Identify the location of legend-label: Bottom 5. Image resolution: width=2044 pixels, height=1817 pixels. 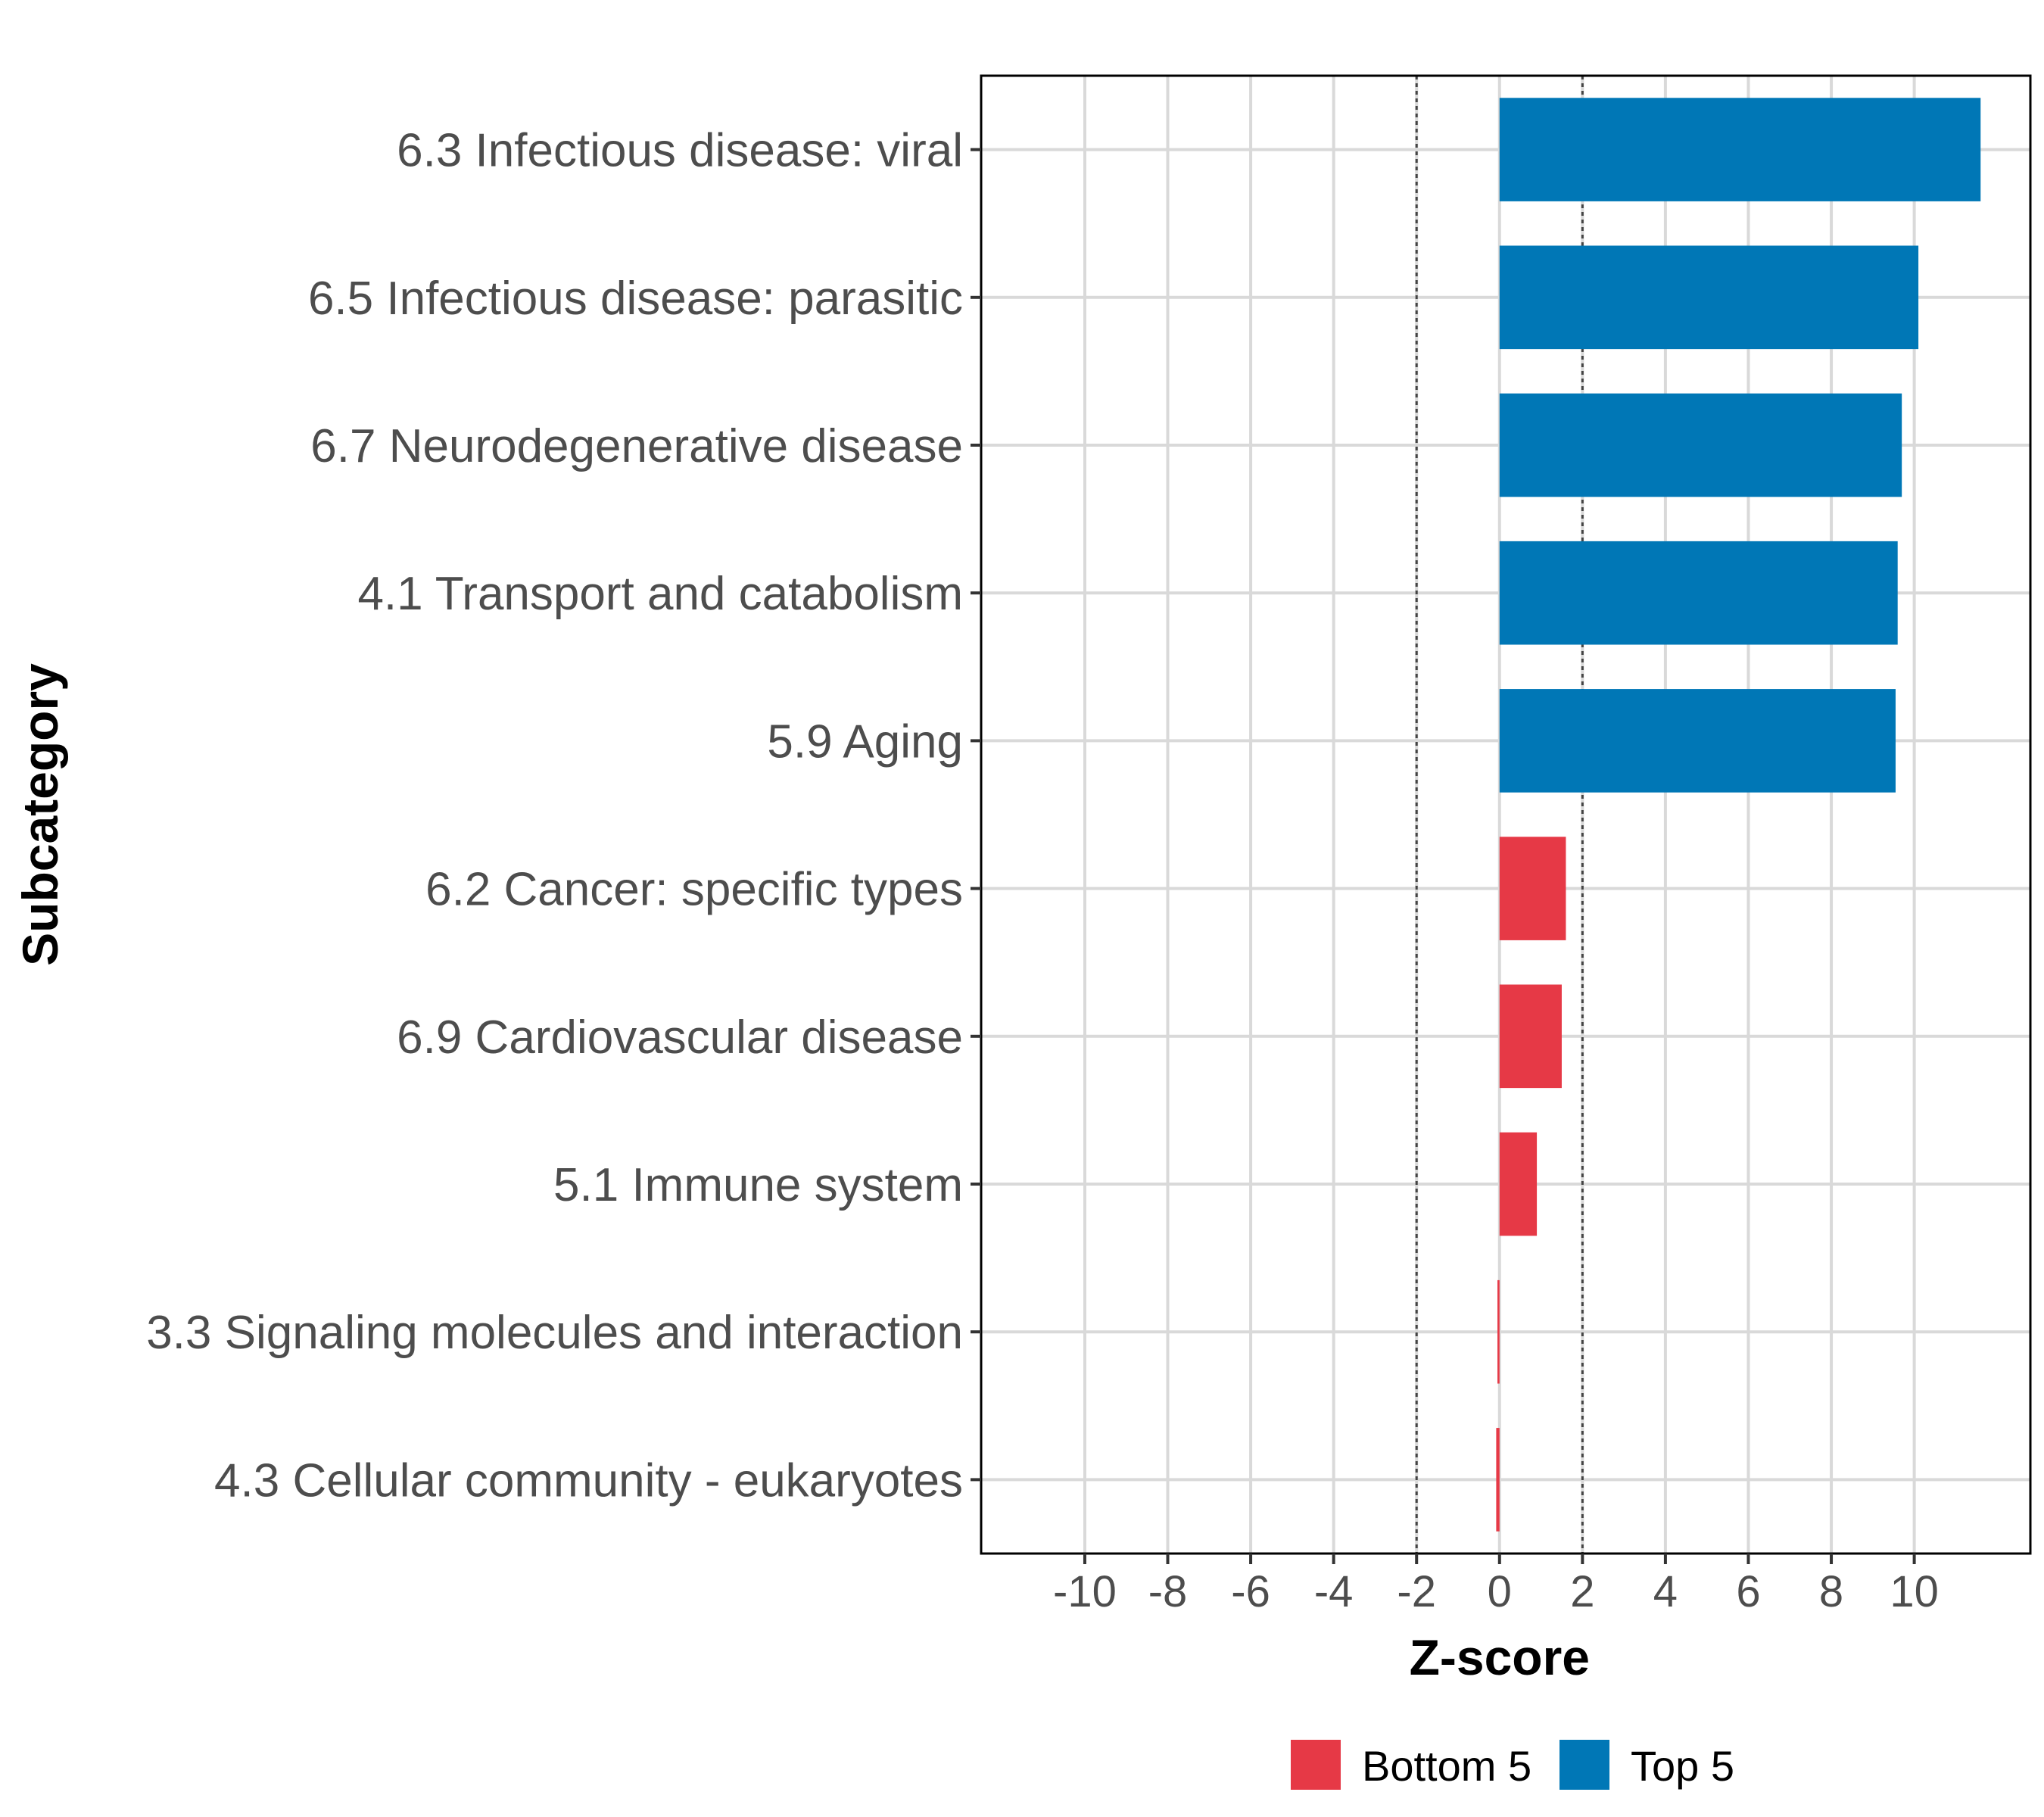
(1446, 1766).